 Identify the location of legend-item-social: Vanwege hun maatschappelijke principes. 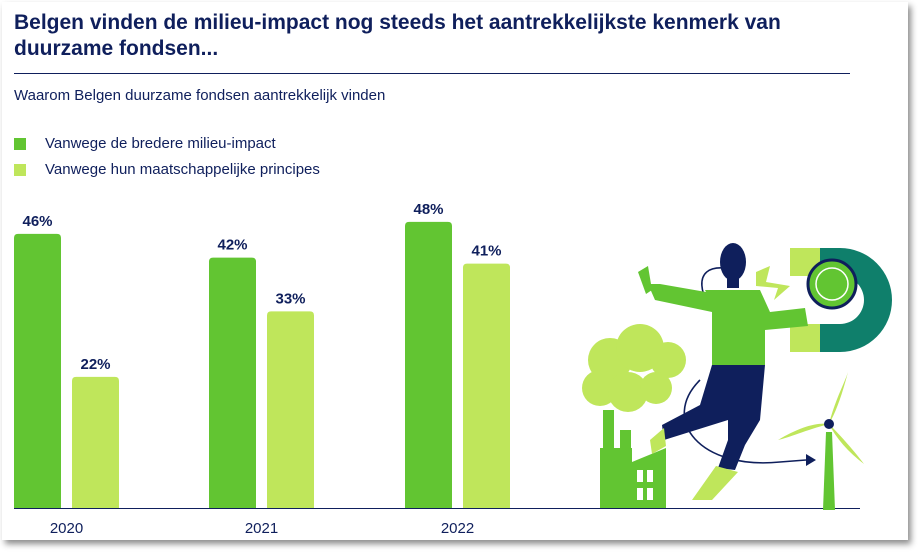
(167, 169).